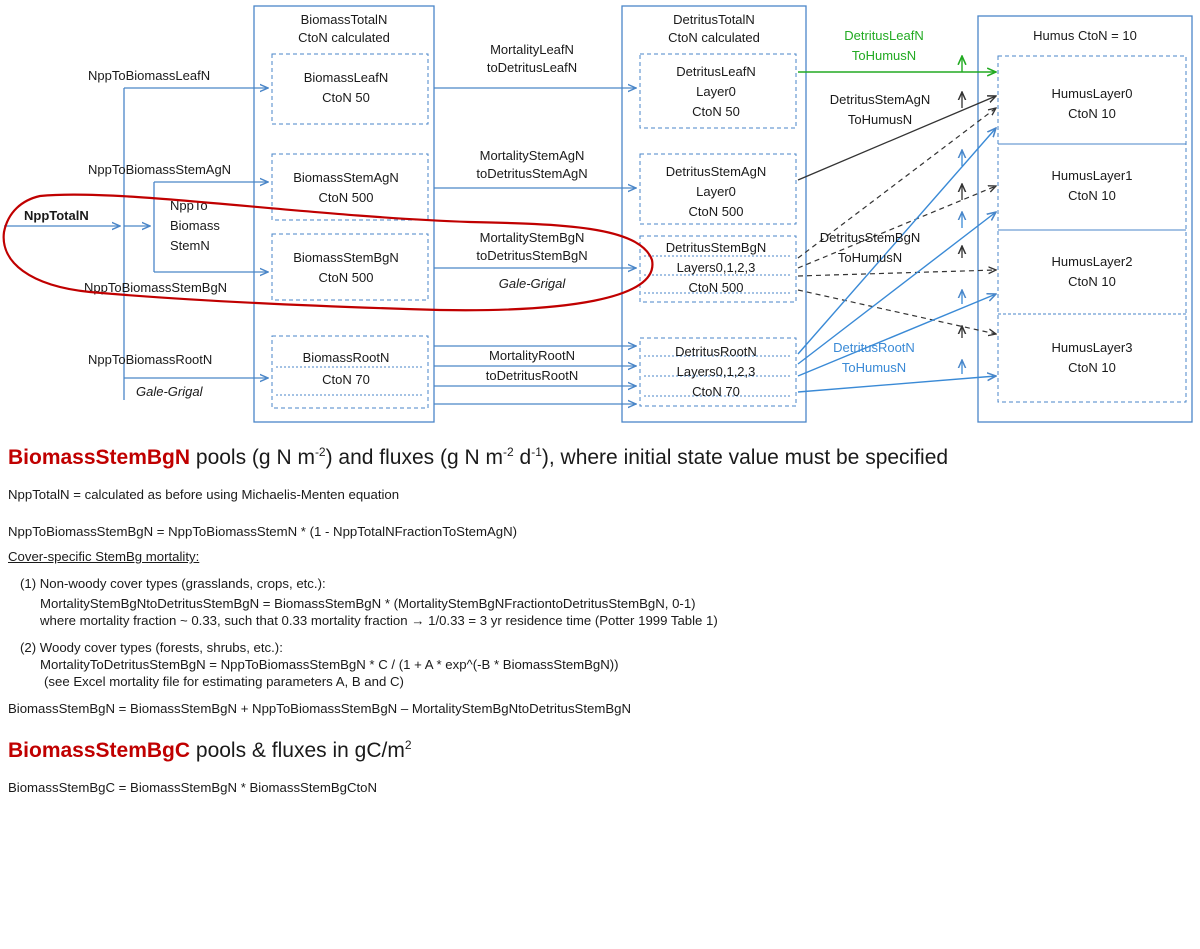  Describe the element at coordinates (1092, 347) in the screenshot. I see `humus-layer3-label: HumusLayer3` at that location.